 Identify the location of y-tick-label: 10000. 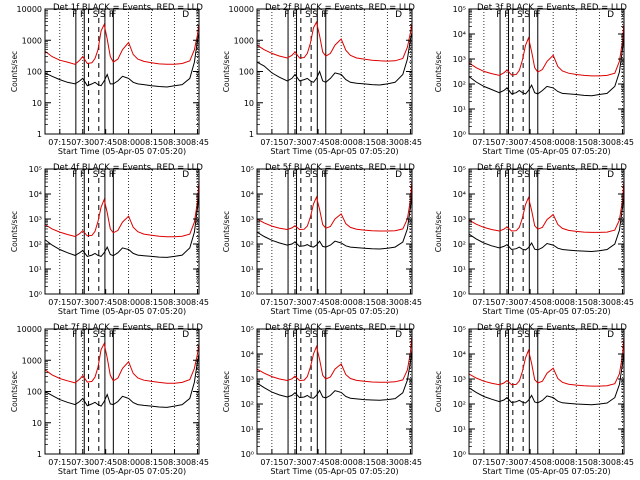
(29, 9).